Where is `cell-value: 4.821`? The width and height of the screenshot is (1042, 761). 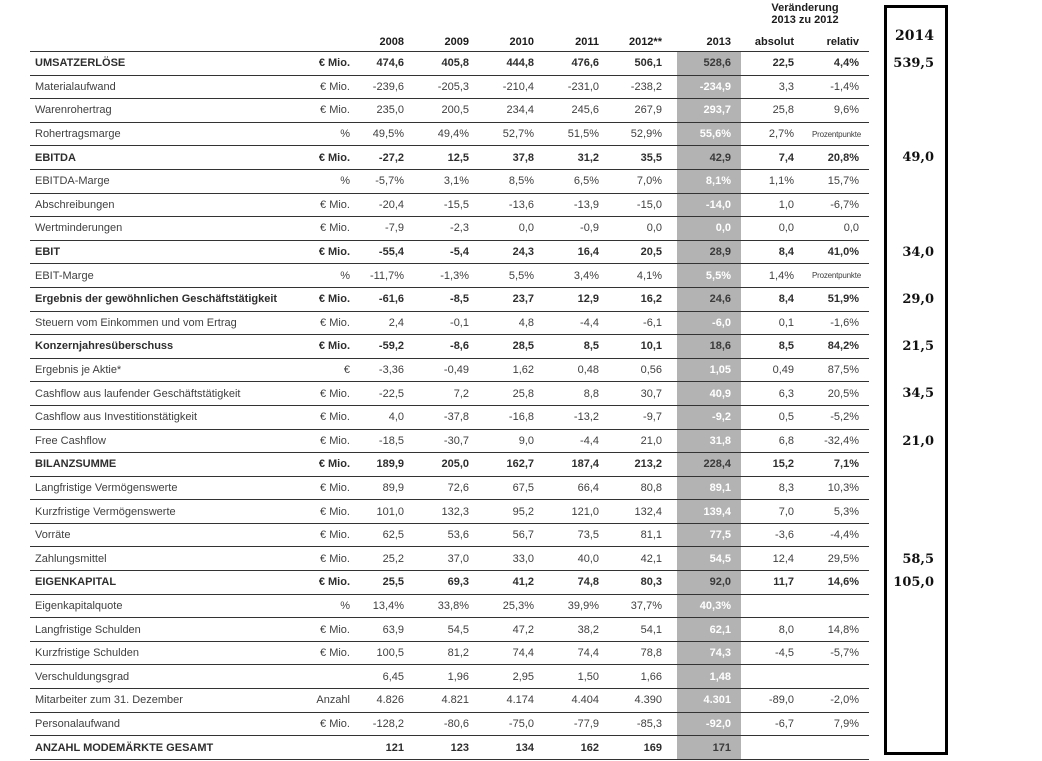 cell-value: 4.821 is located at coordinates (455, 700).